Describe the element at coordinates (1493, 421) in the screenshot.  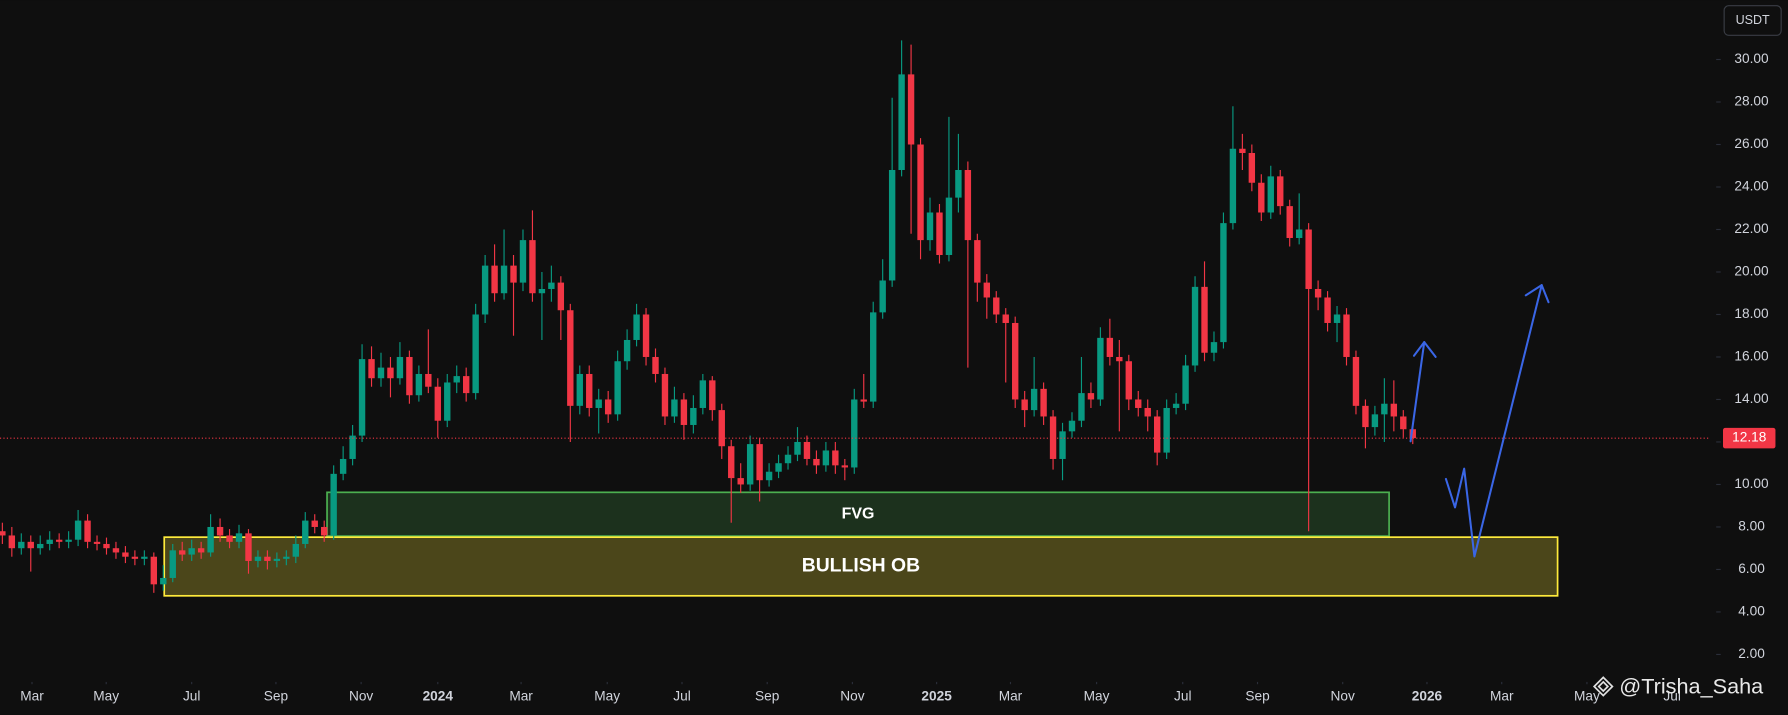
I see `arrow-line` at that location.